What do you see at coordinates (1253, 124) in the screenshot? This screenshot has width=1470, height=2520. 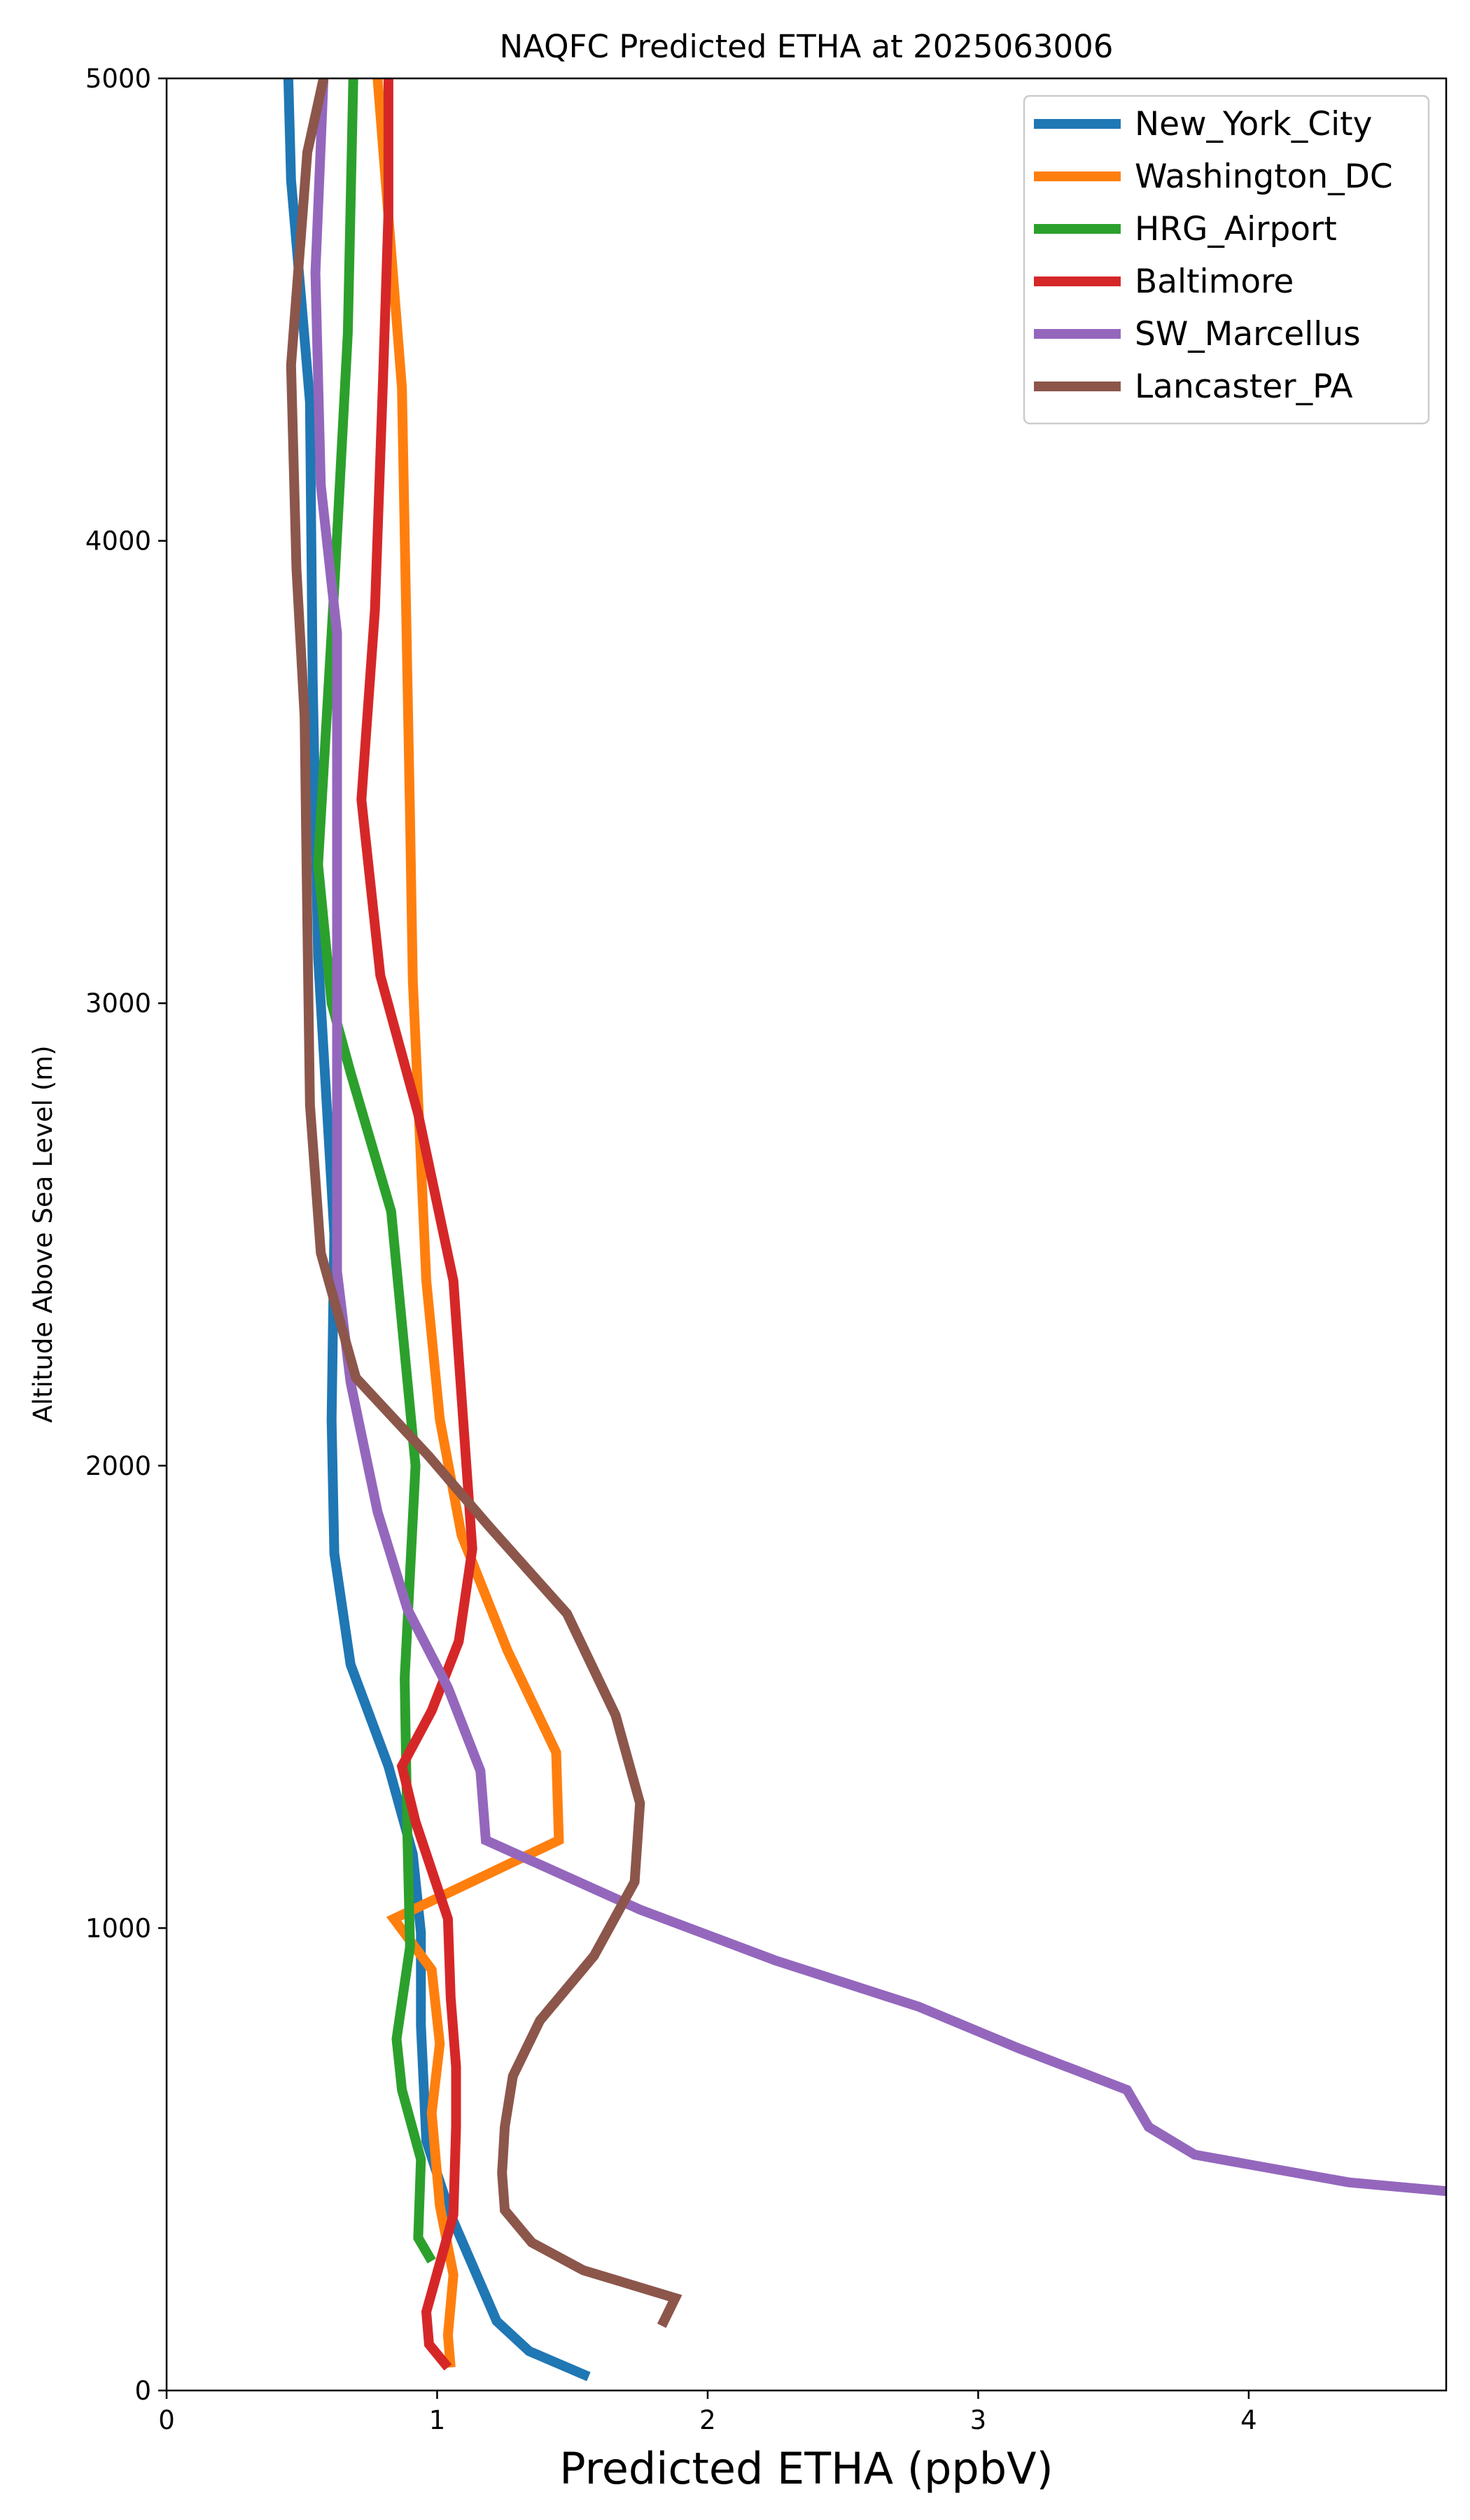 I see `legend-label: New_York_City` at bounding box center [1253, 124].